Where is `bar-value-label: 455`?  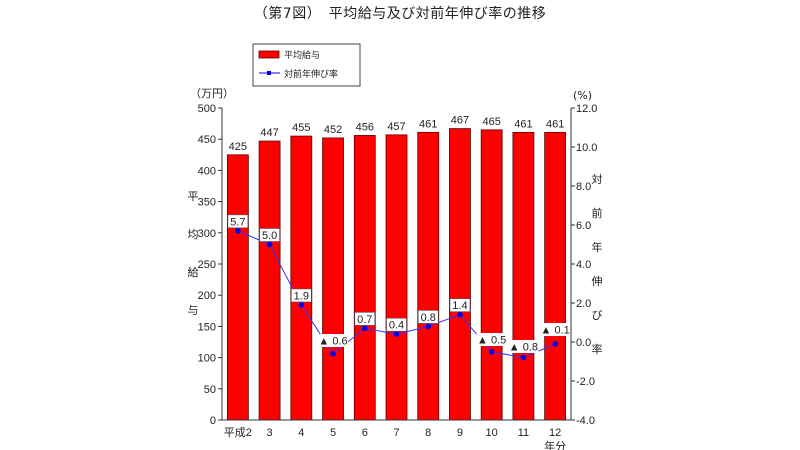
bar-value-label: 455 is located at coordinates (301, 128).